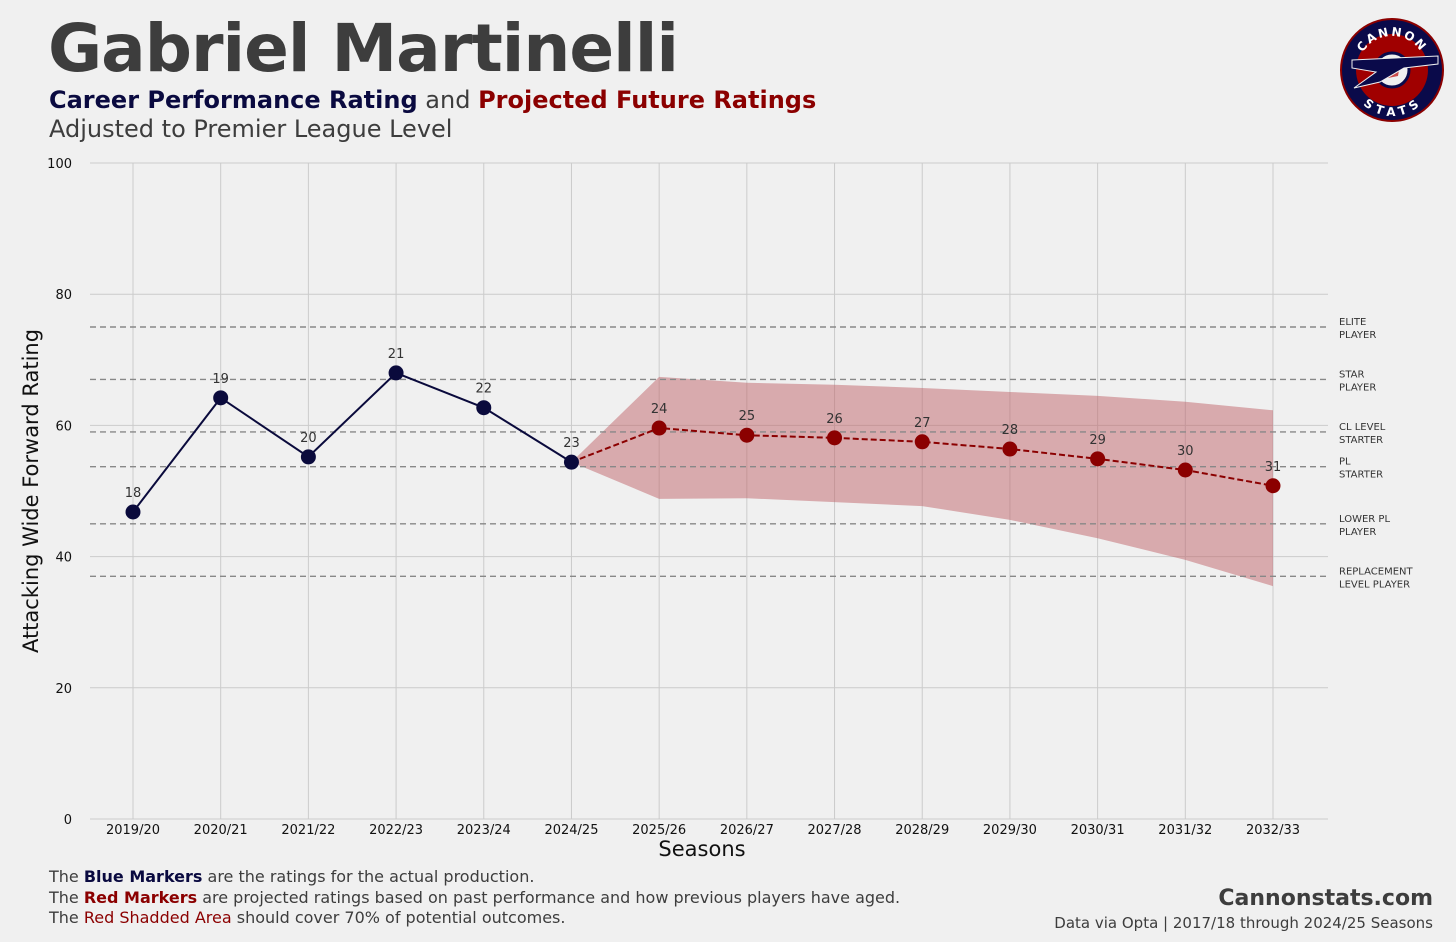 The height and width of the screenshot is (942, 1456). Describe the element at coordinates (1010, 430) in the screenshot. I see `projected-age-label: 28` at that location.